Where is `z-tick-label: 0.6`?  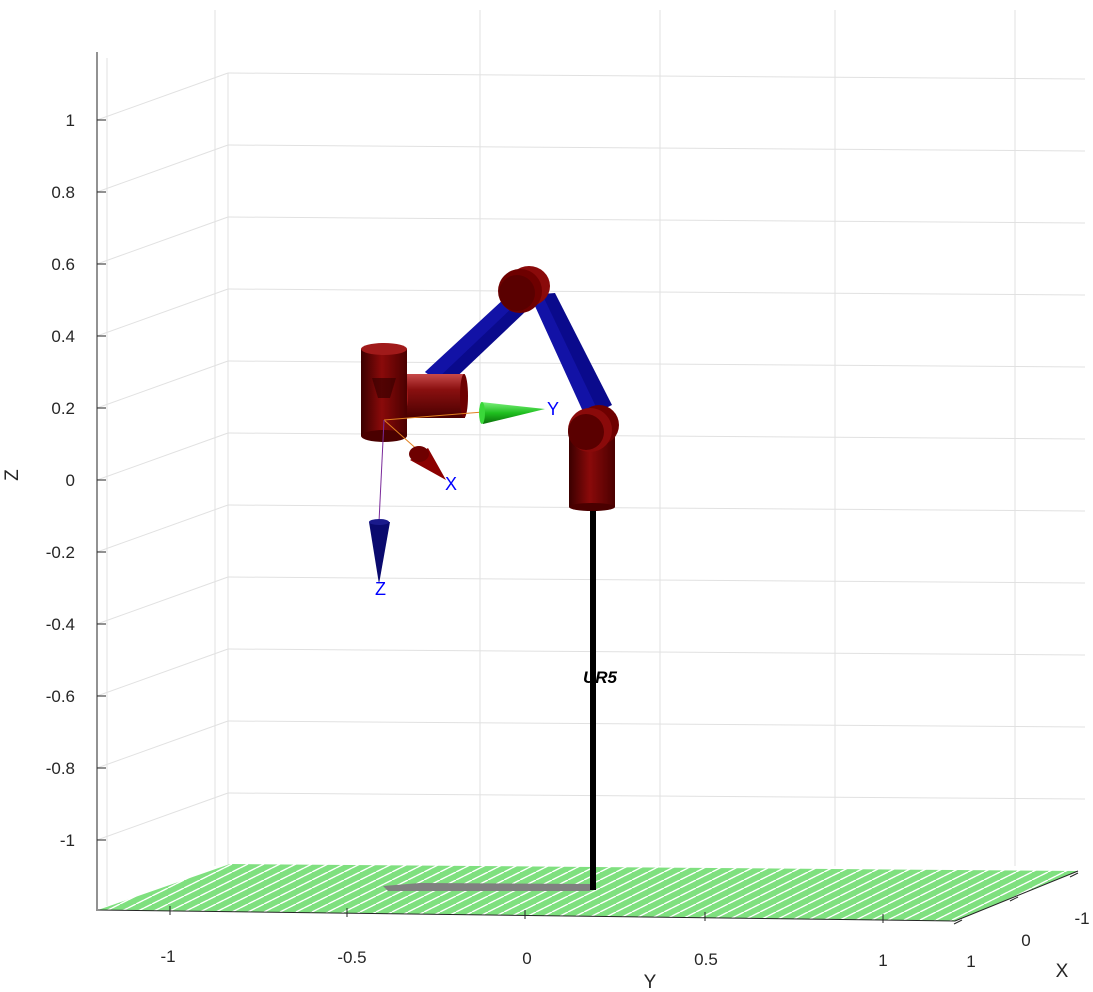
z-tick-label: 0.6 is located at coordinates (63, 264).